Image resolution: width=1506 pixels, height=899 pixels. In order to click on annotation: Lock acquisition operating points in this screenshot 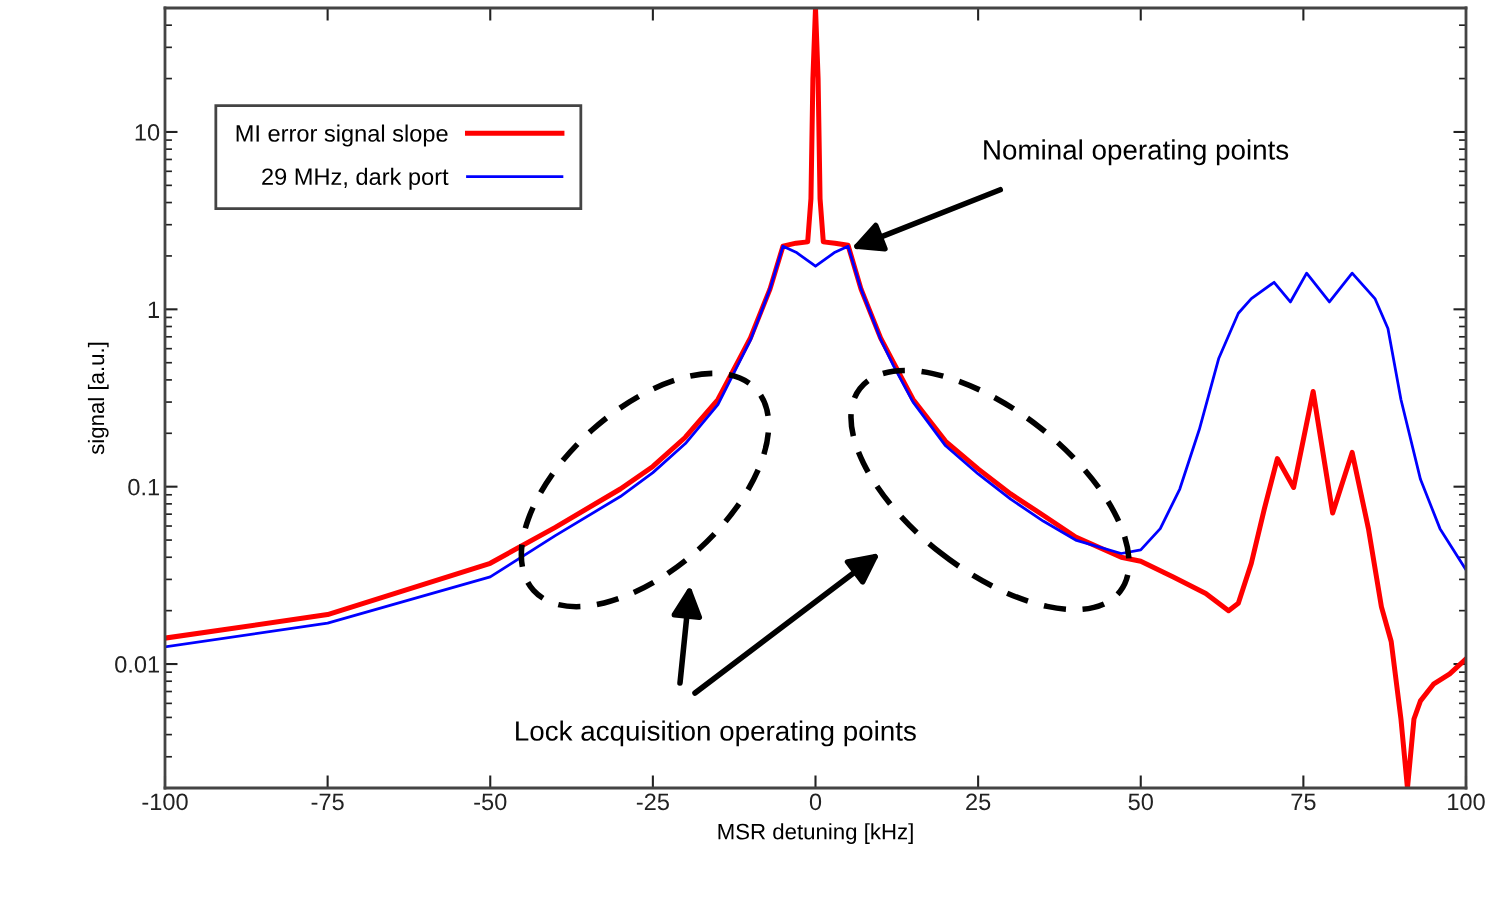, I will do `click(716, 733)`.